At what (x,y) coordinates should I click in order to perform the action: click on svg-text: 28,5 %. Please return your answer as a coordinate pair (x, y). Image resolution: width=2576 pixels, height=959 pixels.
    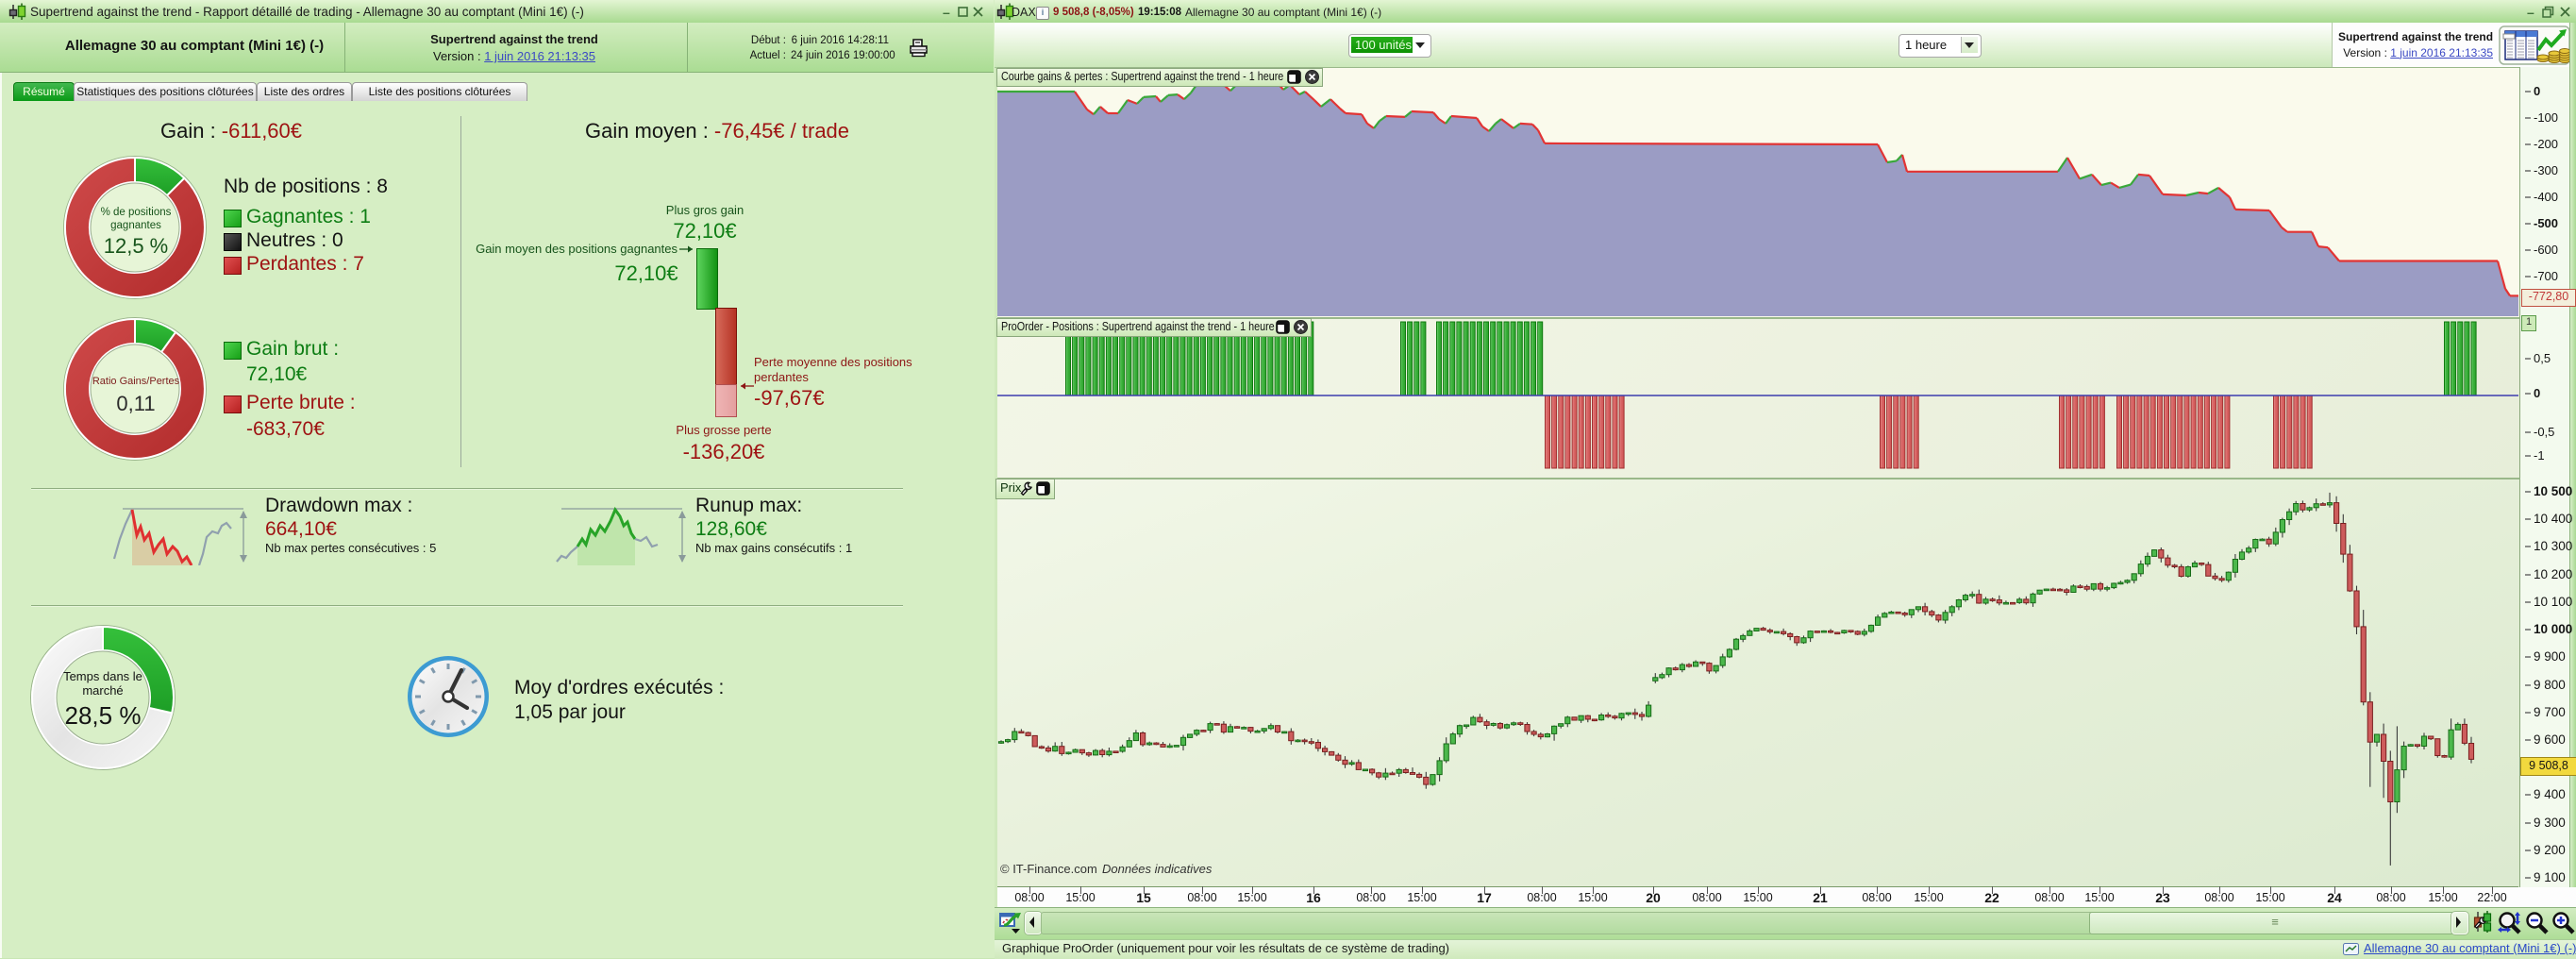
    Looking at the image, I should click on (103, 715).